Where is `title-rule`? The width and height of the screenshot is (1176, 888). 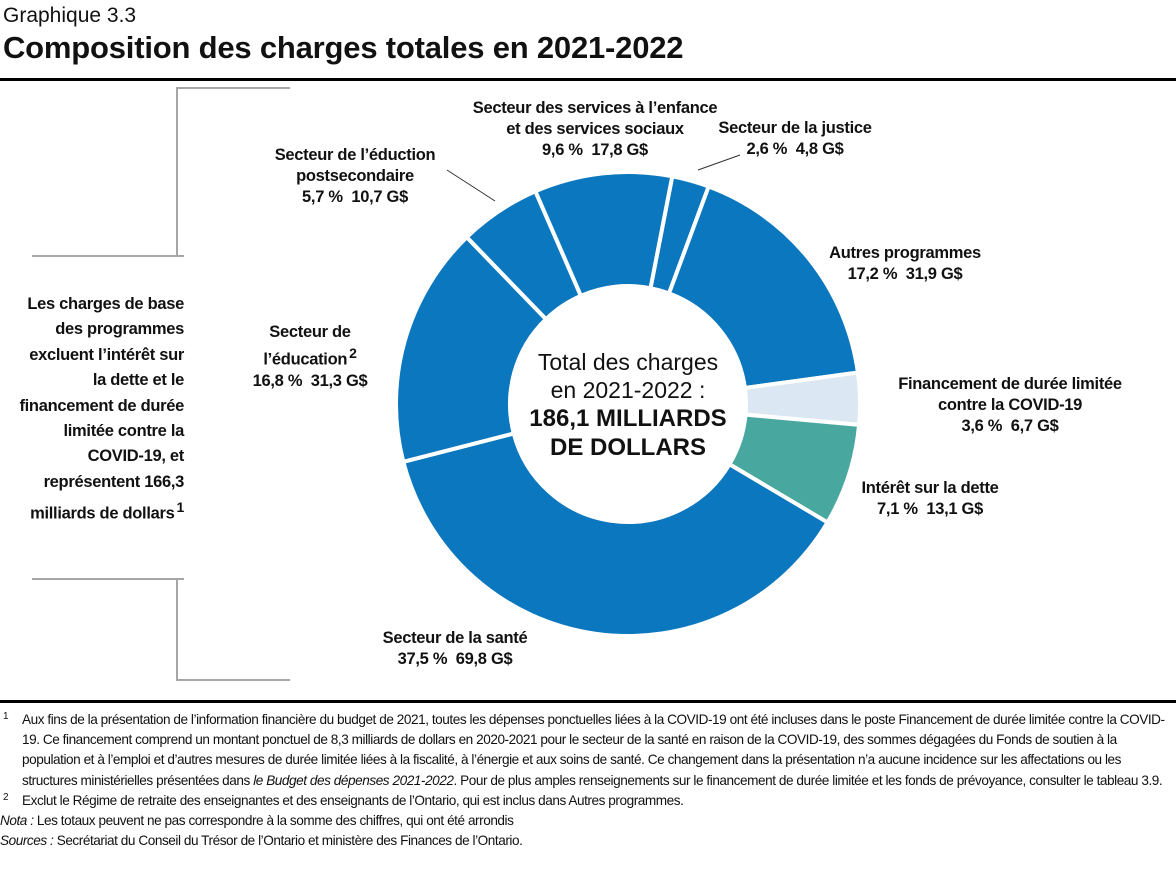
title-rule is located at coordinates (588, 79).